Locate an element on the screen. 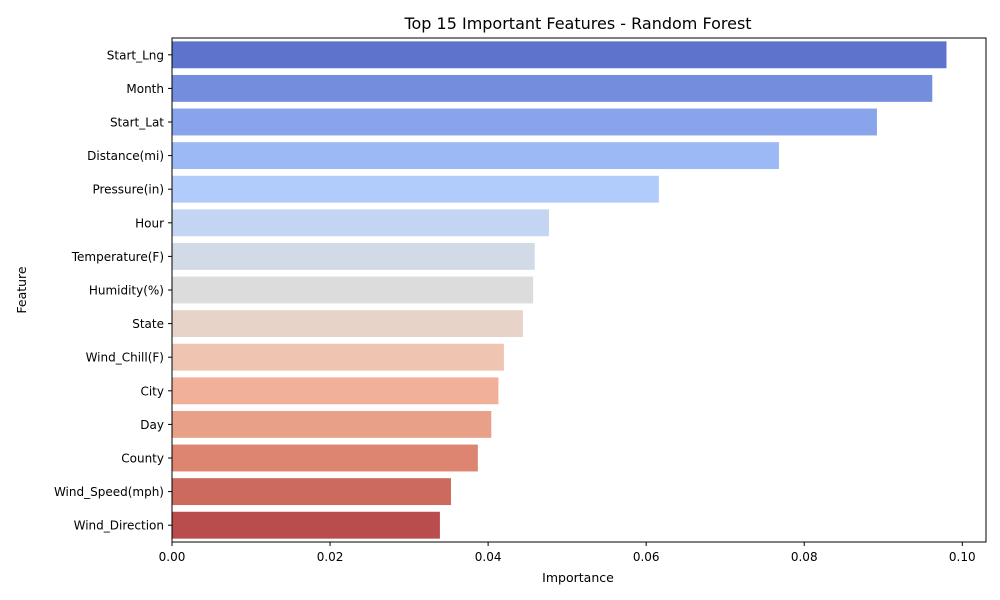 The width and height of the screenshot is (1000, 600). y-tick-label: City is located at coordinates (152, 391).